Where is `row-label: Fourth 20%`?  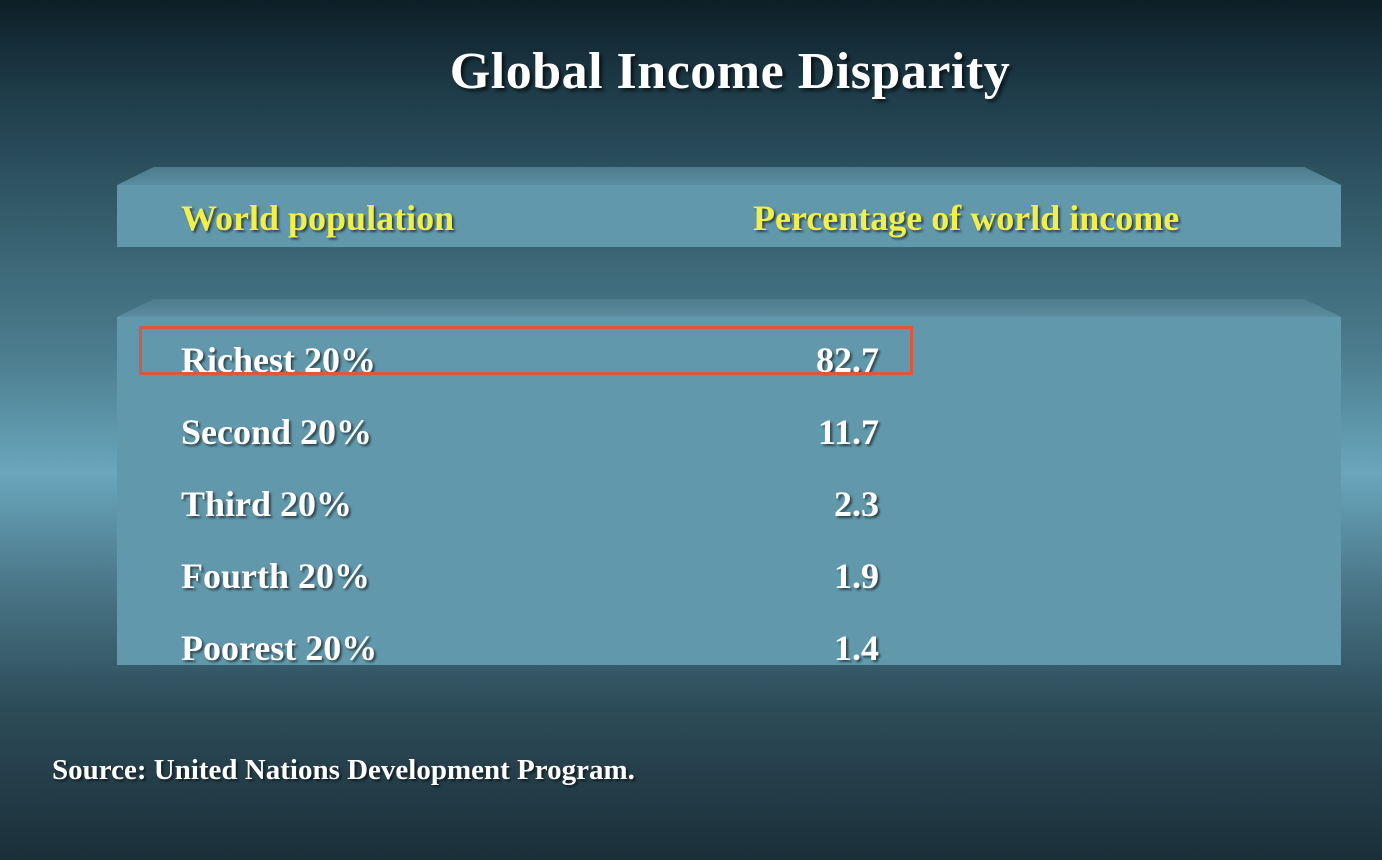 row-label: Fourth 20% is located at coordinates (275, 576).